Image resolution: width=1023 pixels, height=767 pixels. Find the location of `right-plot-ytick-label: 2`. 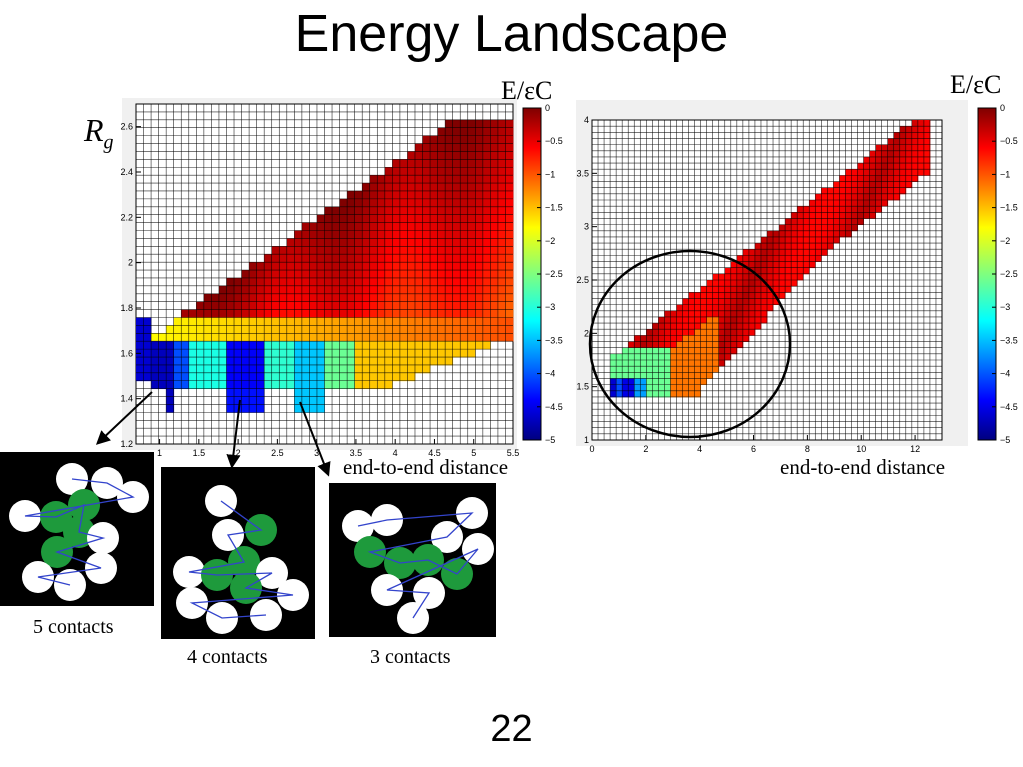

right-plot-ytick-label: 2 is located at coordinates (586, 333).